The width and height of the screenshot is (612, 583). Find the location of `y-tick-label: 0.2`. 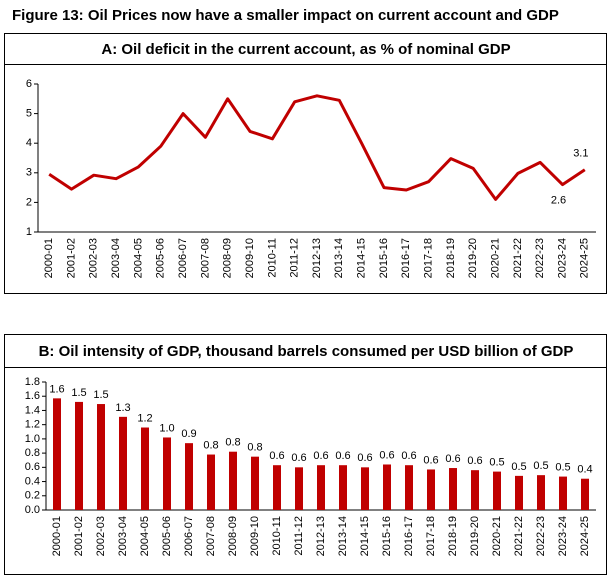

y-tick-label: 0.2 is located at coordinates (32, 496).